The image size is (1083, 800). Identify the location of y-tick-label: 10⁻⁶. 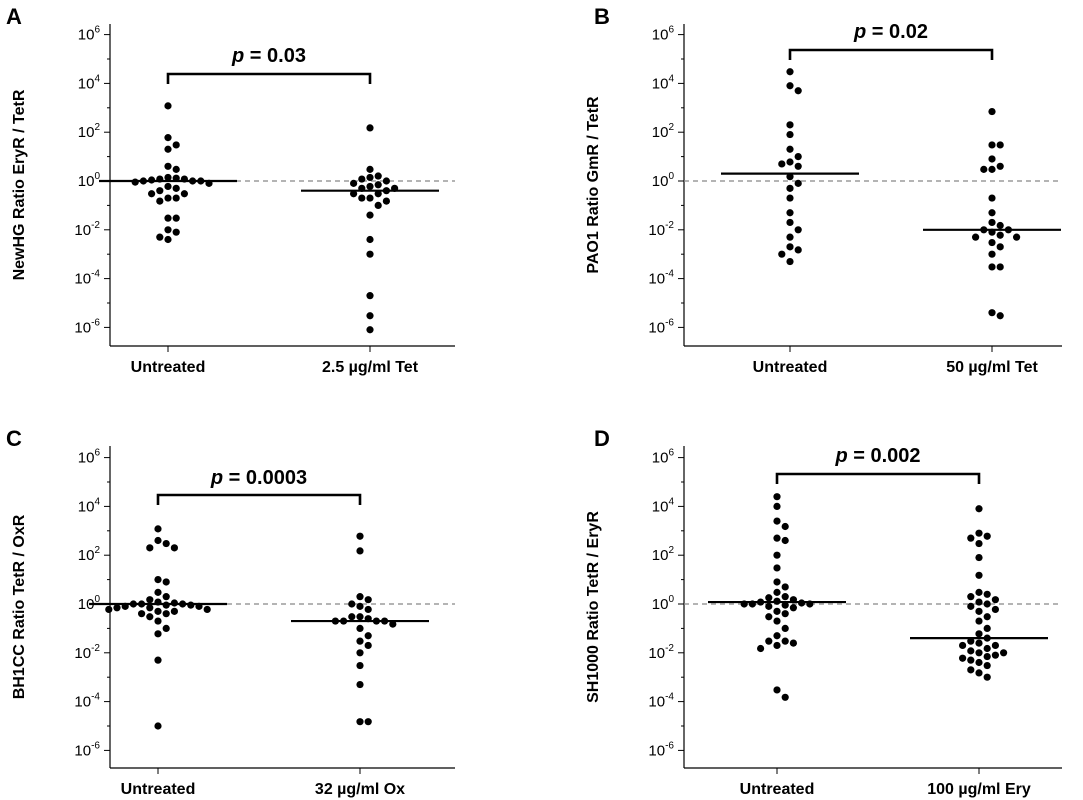
(87, 749).